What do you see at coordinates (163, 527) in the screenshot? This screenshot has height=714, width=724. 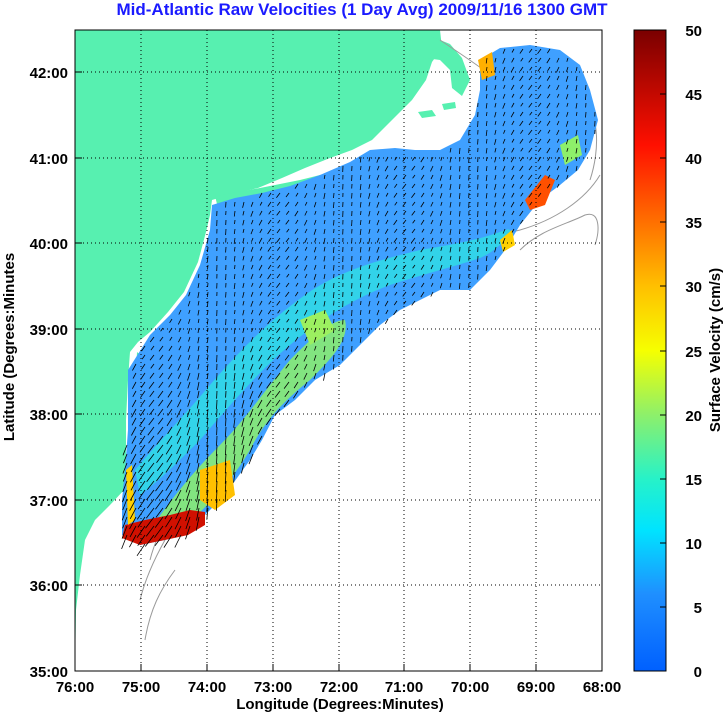 I see `velocity-field-red-band` at bounding box center [163, 527].